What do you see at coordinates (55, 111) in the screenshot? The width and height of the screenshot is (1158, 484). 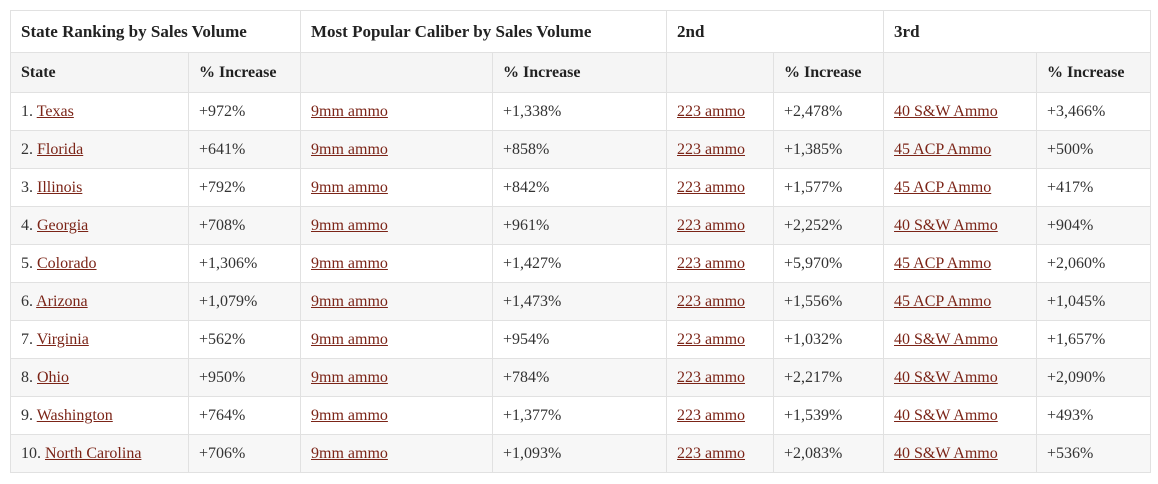 I see `state-link: Texas` at bounding box center [55, 111].